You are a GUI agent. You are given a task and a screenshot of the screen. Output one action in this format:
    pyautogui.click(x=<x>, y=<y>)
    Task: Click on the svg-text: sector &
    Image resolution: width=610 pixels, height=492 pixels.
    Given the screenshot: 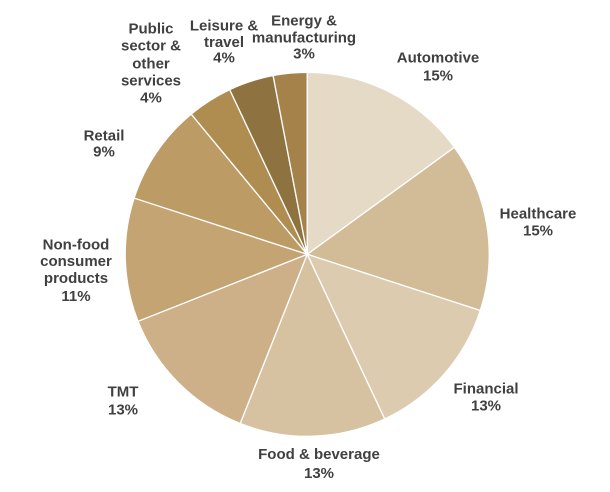 What is the action you would take?
    pyautogui.click(x=151, y=46)
    